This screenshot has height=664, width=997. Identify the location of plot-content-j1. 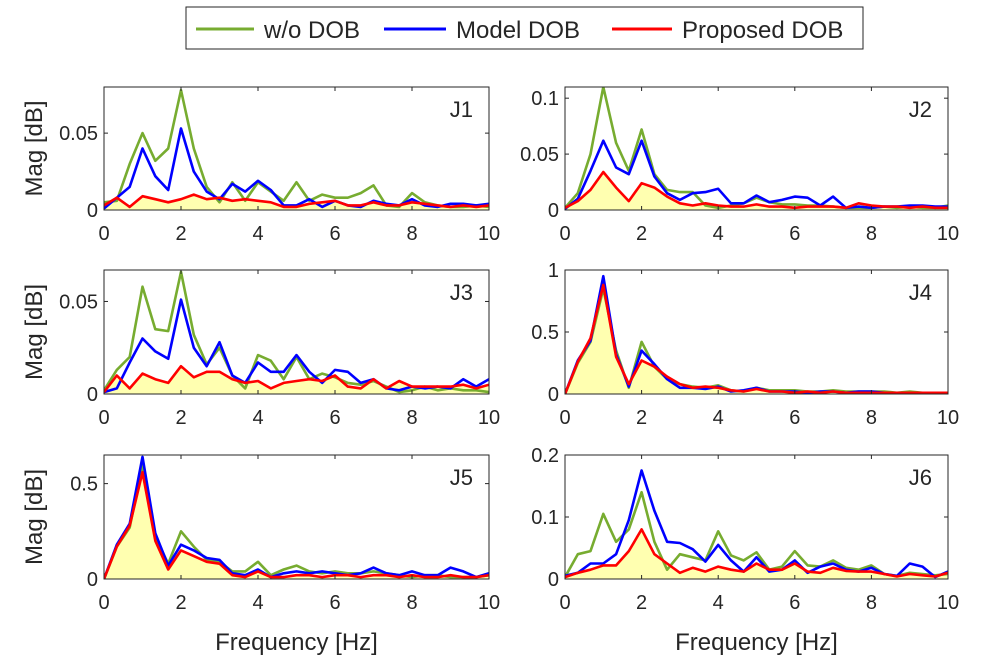
(296, 149).